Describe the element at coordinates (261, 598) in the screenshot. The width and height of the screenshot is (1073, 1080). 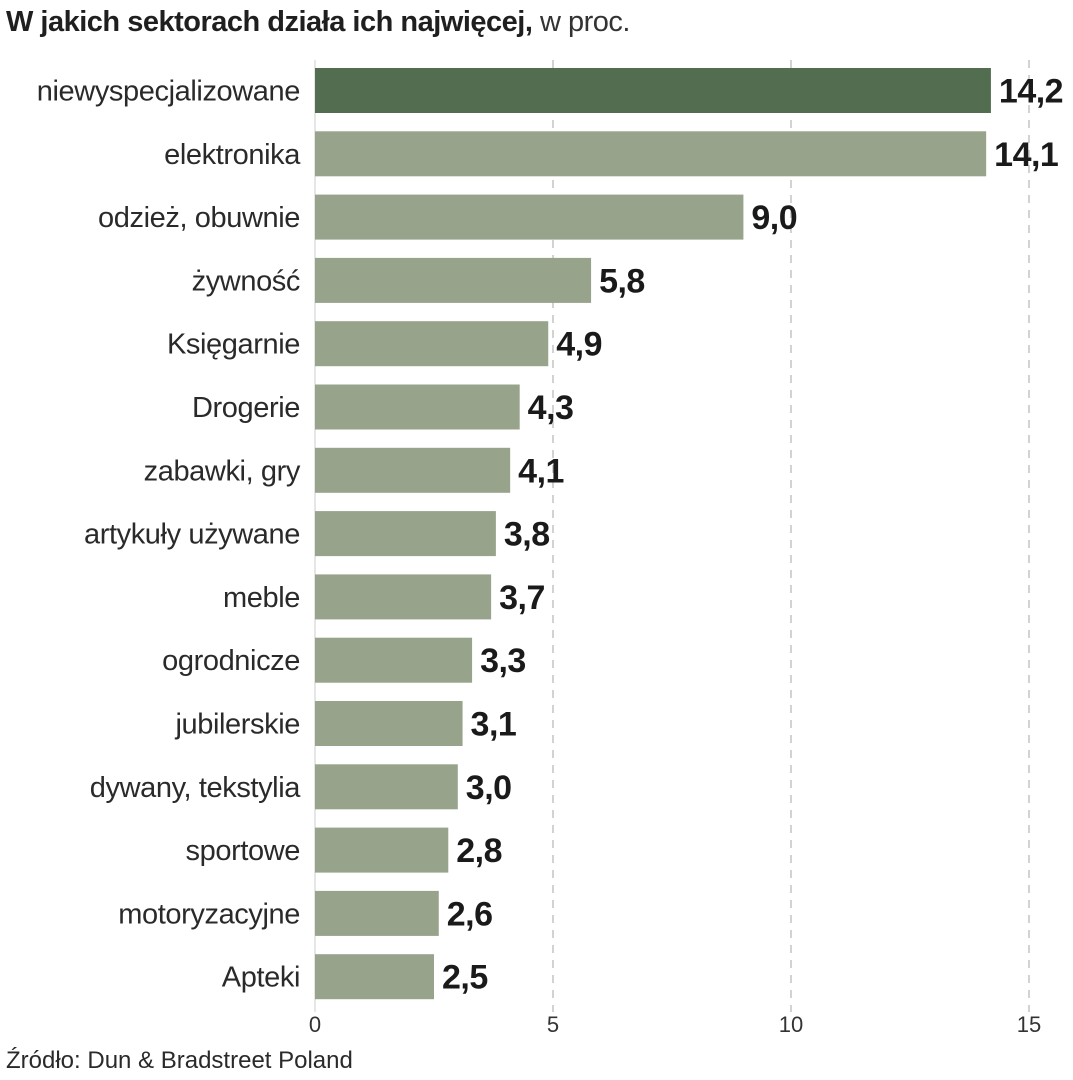
I see `category-label: meble` at that location.